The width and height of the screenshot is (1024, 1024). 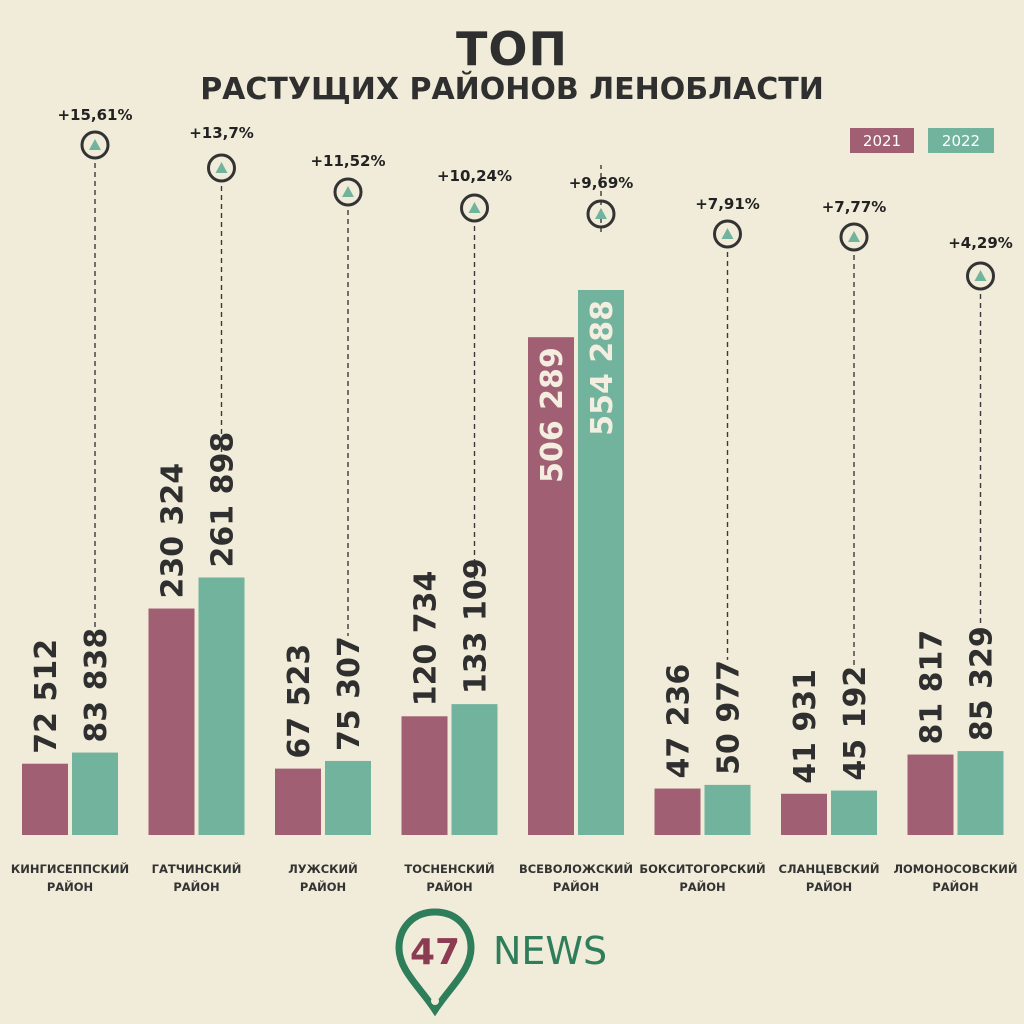 I want to click on bar-value-label: 81 817, so click(x=932, y=687).